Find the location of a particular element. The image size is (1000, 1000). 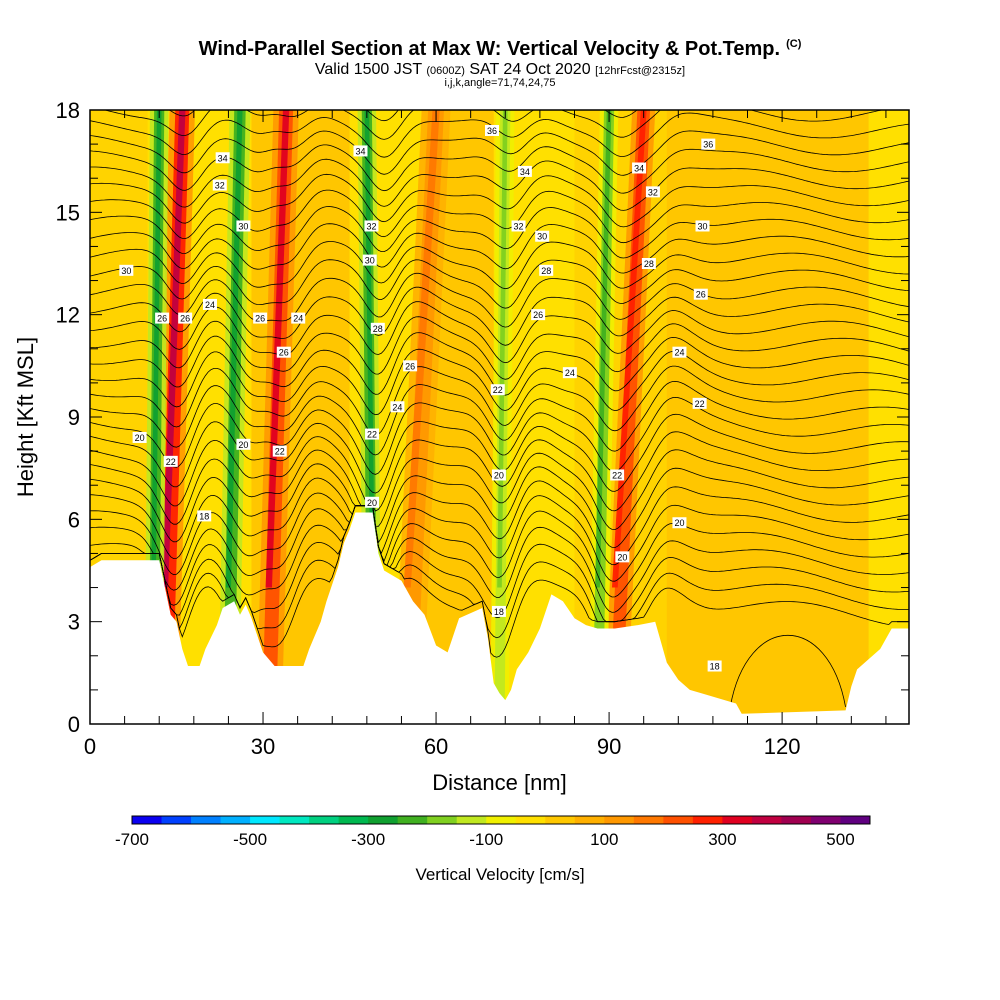

x-tick-label: 120 is located at coordinates (782, 746).